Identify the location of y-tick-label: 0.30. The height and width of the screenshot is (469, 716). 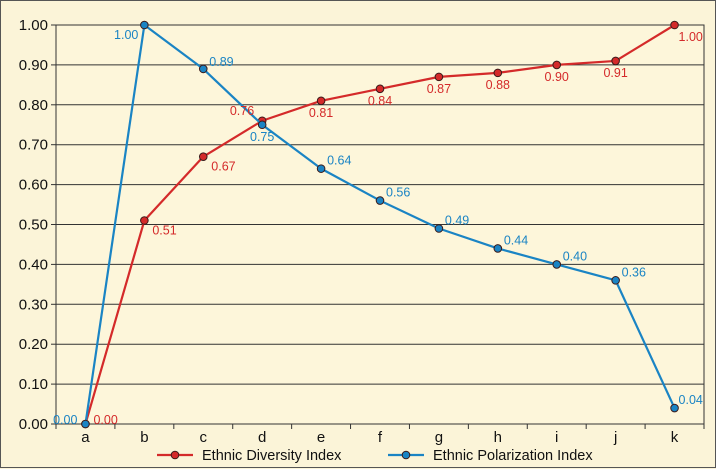
(33, 304).